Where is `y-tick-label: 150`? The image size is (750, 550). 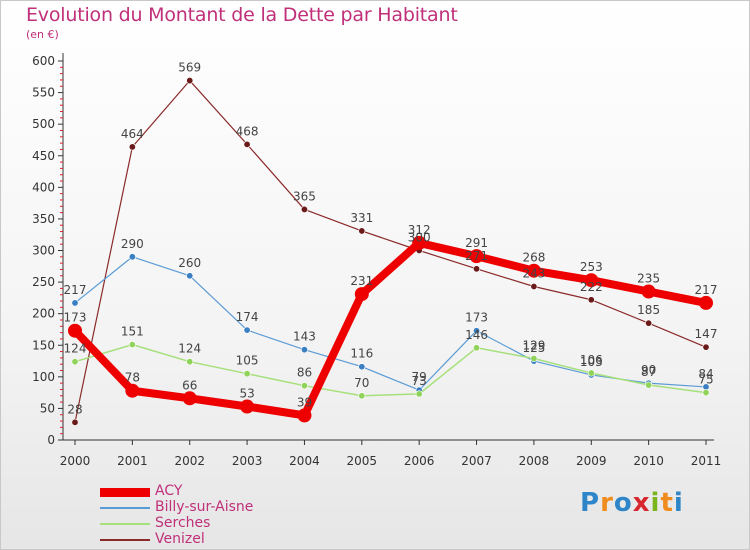 y-tick-label: 150 is located at coordinates (43, 345).